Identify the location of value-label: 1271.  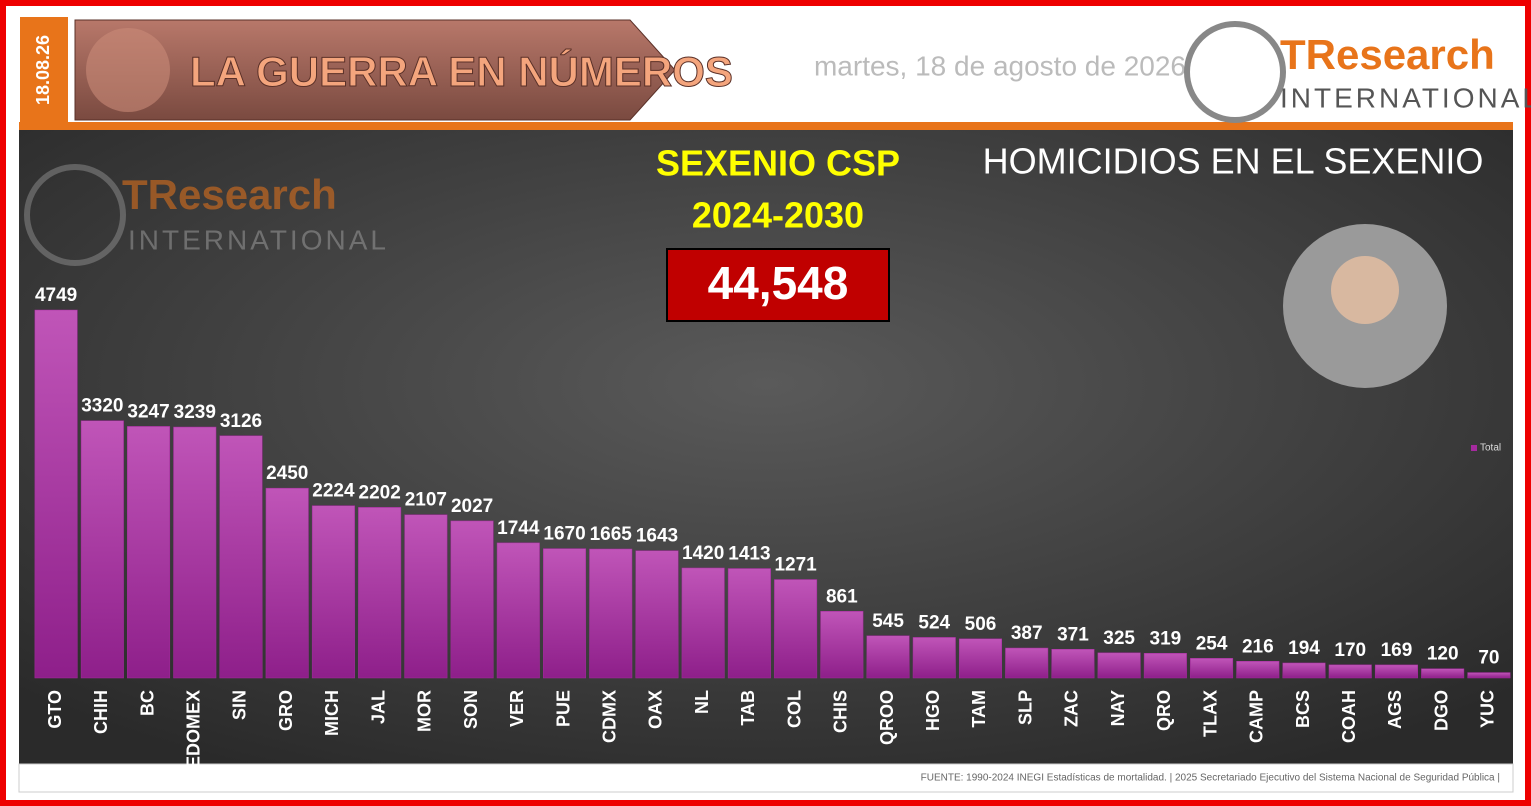
(795, 565).